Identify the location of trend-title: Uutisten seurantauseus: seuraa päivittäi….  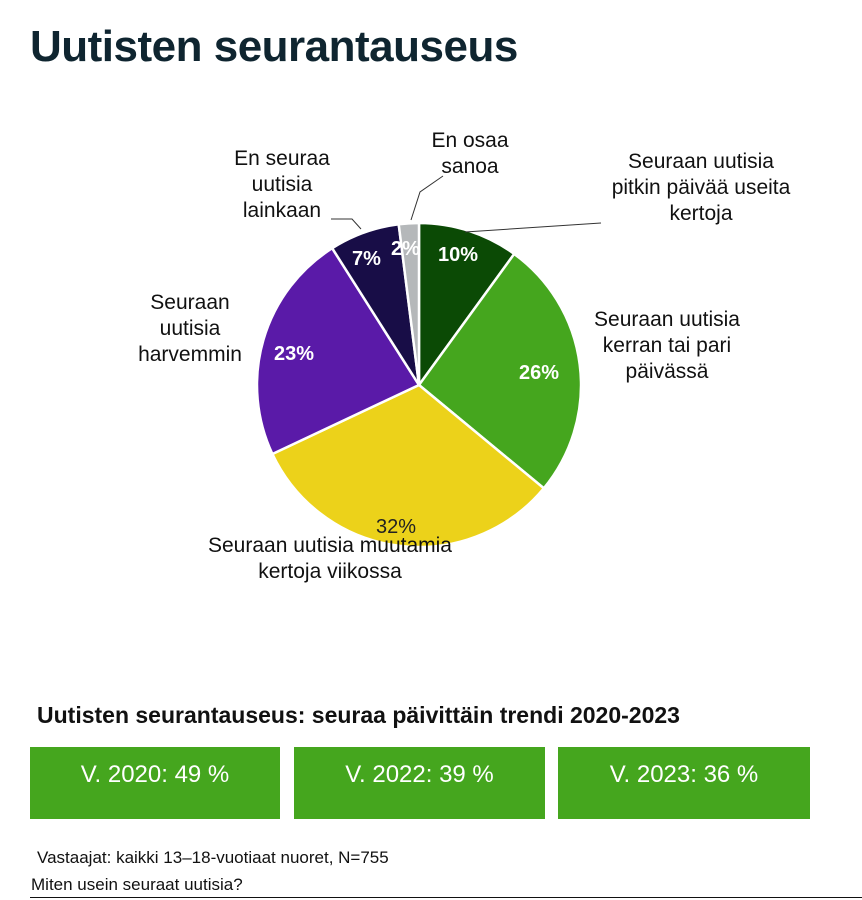
(358, 715).